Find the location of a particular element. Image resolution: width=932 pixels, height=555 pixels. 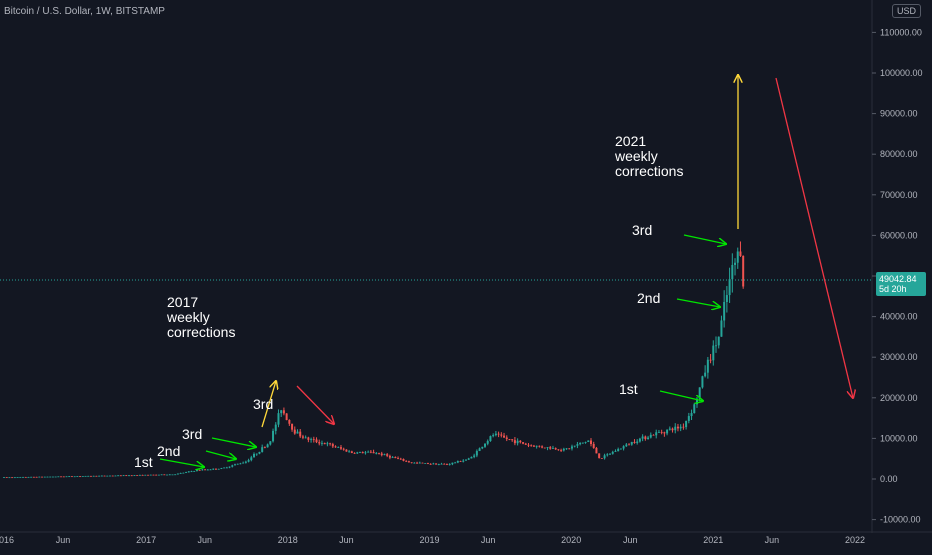

green-arrow-3rd-2017 is located at coordinates (233, 442).